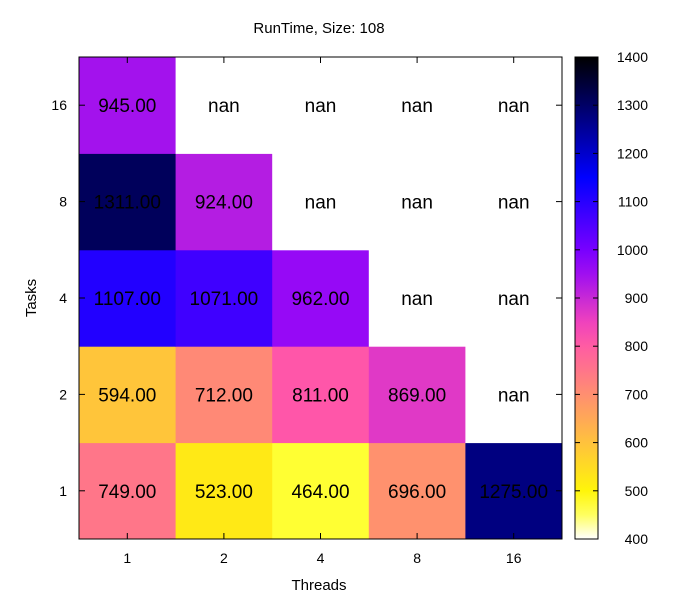 The width and height of the screenshot is (700, 600). I want to click on cell-value-label: 1311.00, so click(127, 203).